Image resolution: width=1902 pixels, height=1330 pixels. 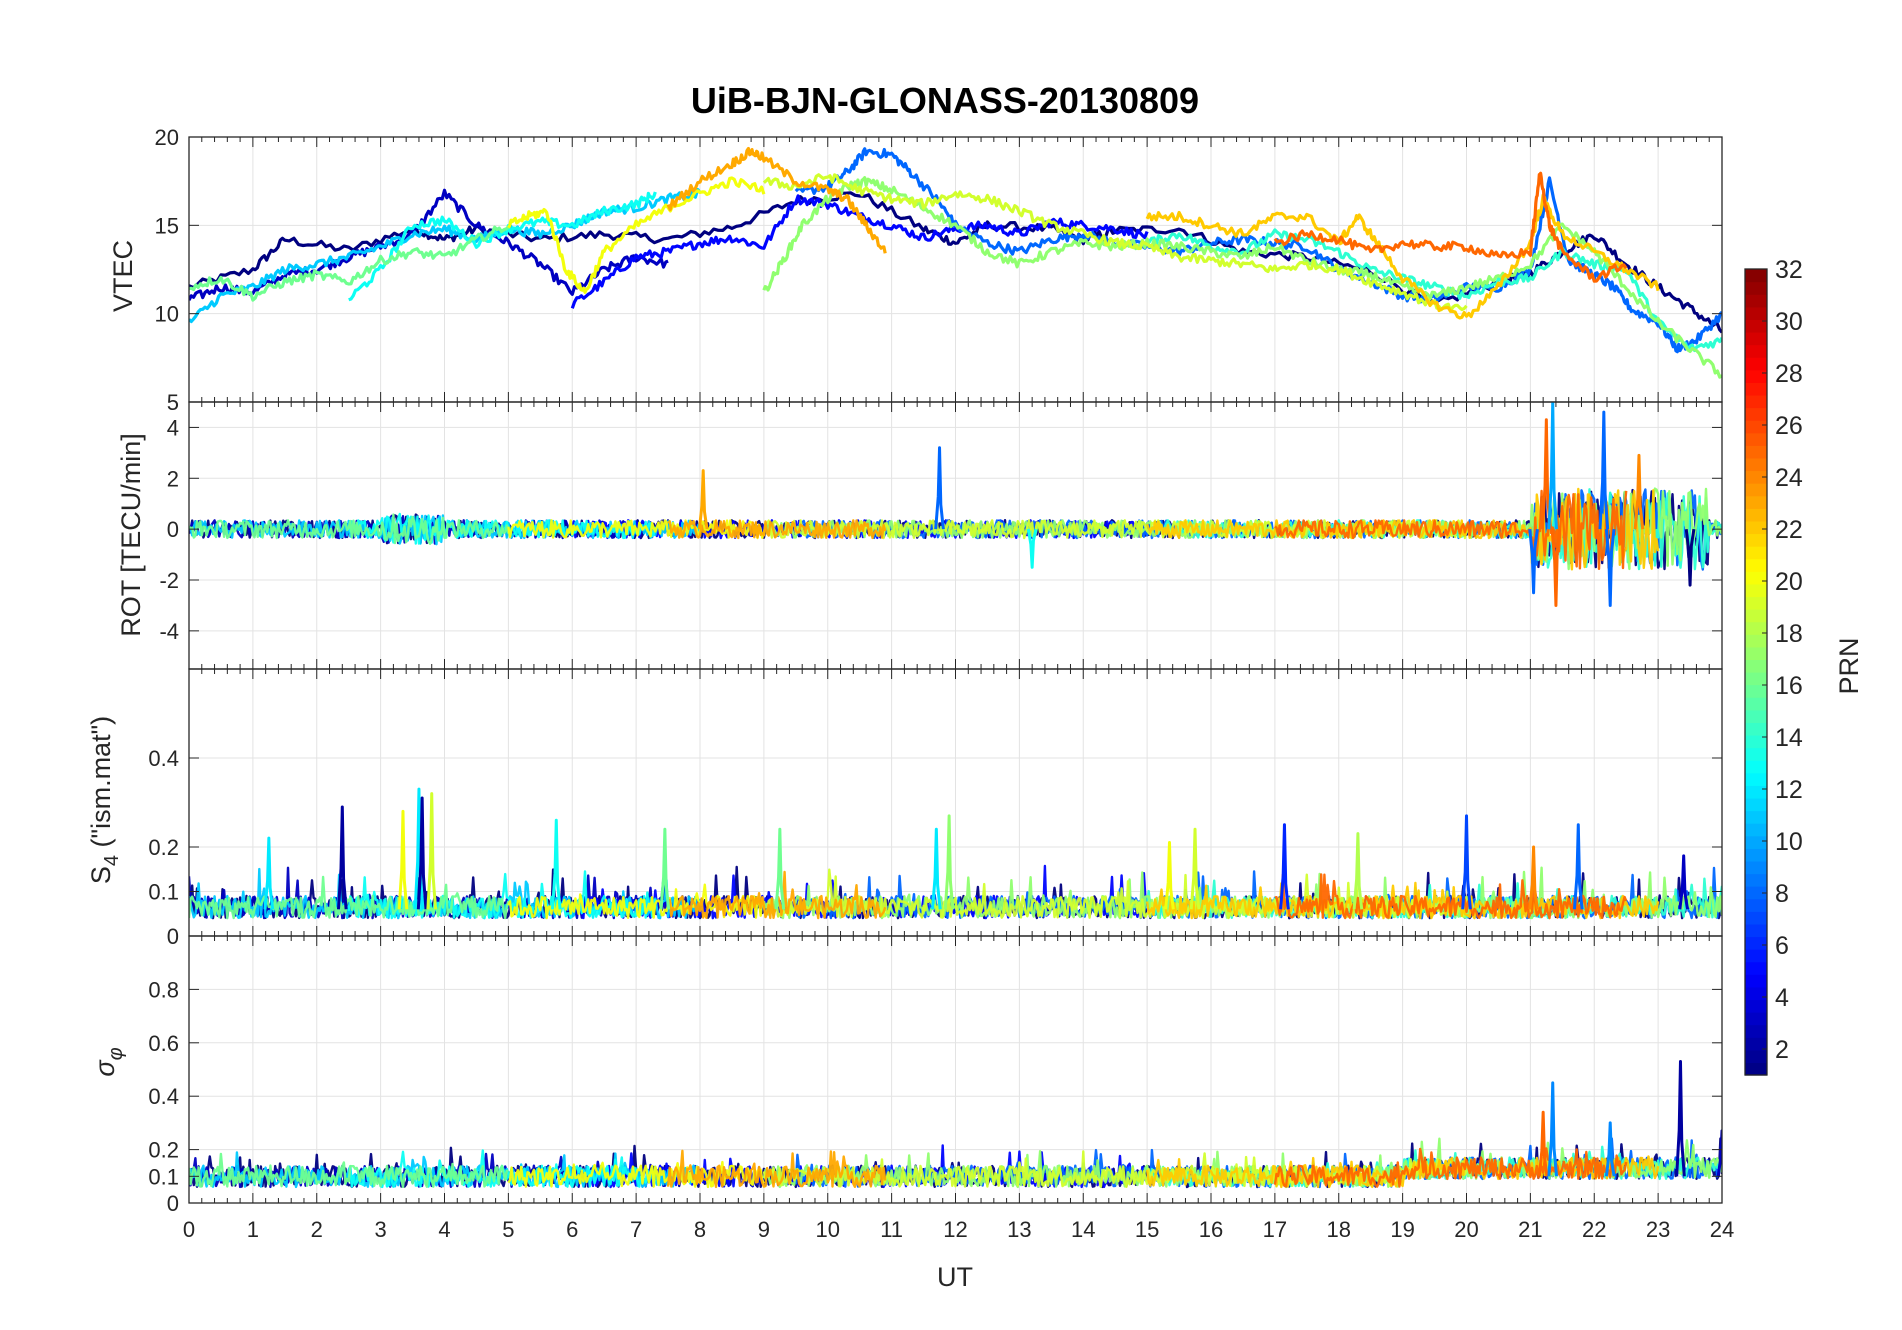 What do you see at coordinates (1782, 1050) in the screenshot?
I see `colorbar-tick-label: 2` at bounding box center [1782, 1050].